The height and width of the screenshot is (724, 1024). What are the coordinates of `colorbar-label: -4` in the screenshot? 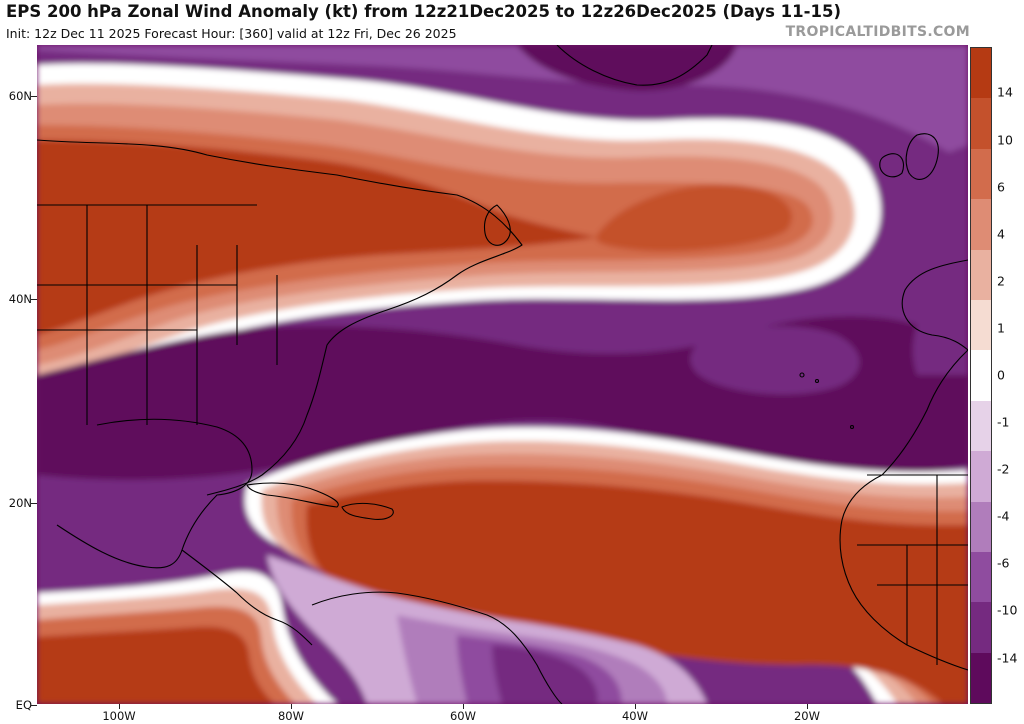 It's located at (1003, 516).